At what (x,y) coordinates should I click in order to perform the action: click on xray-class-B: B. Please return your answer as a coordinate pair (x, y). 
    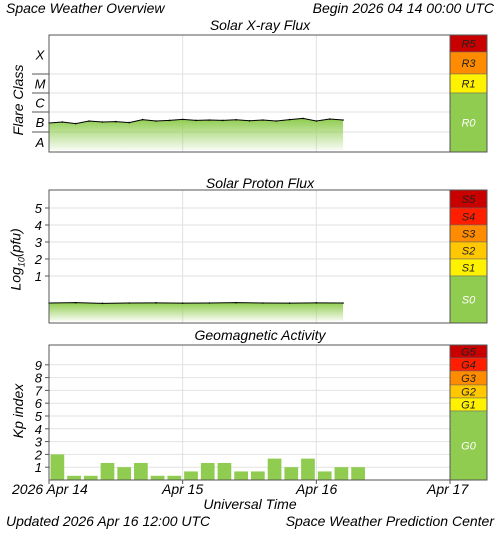
    Looking at the image, I should click on (40, 122).